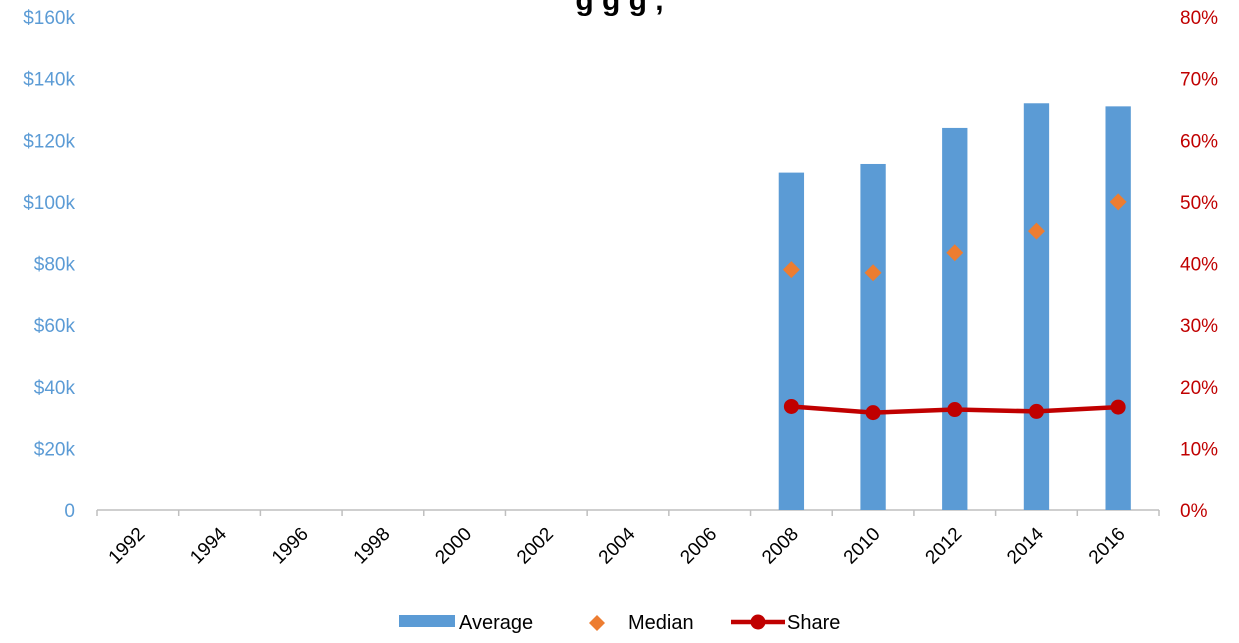  Describe the element at coordinates (1194, 511) in the screenshot. I see `right-tick-label: 0%` at that location.